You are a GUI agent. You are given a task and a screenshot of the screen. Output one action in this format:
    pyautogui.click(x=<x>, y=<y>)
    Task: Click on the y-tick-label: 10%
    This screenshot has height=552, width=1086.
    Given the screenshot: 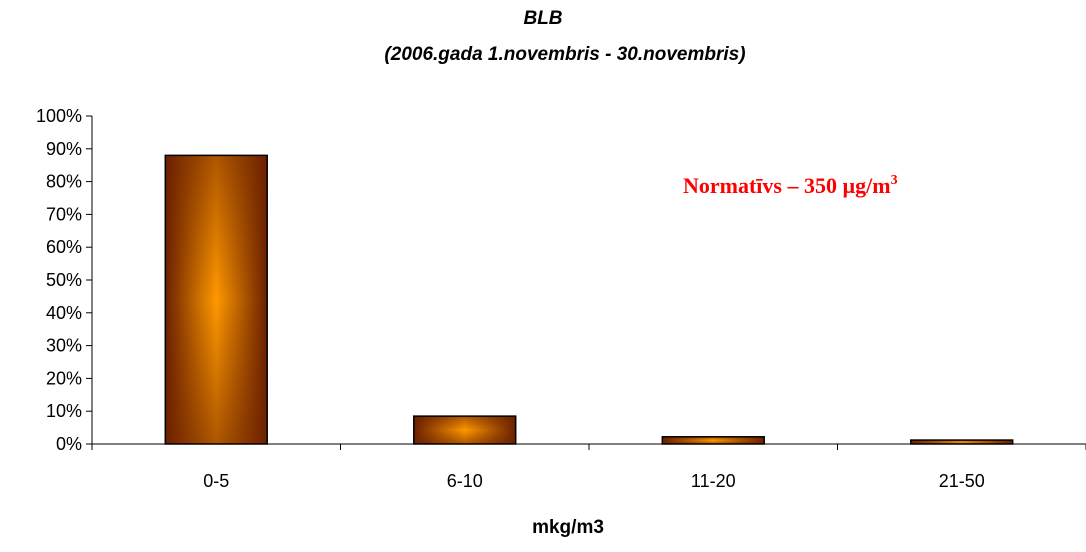 What is the action you would take?
    pyautogui.click(x=64, y=411)
    